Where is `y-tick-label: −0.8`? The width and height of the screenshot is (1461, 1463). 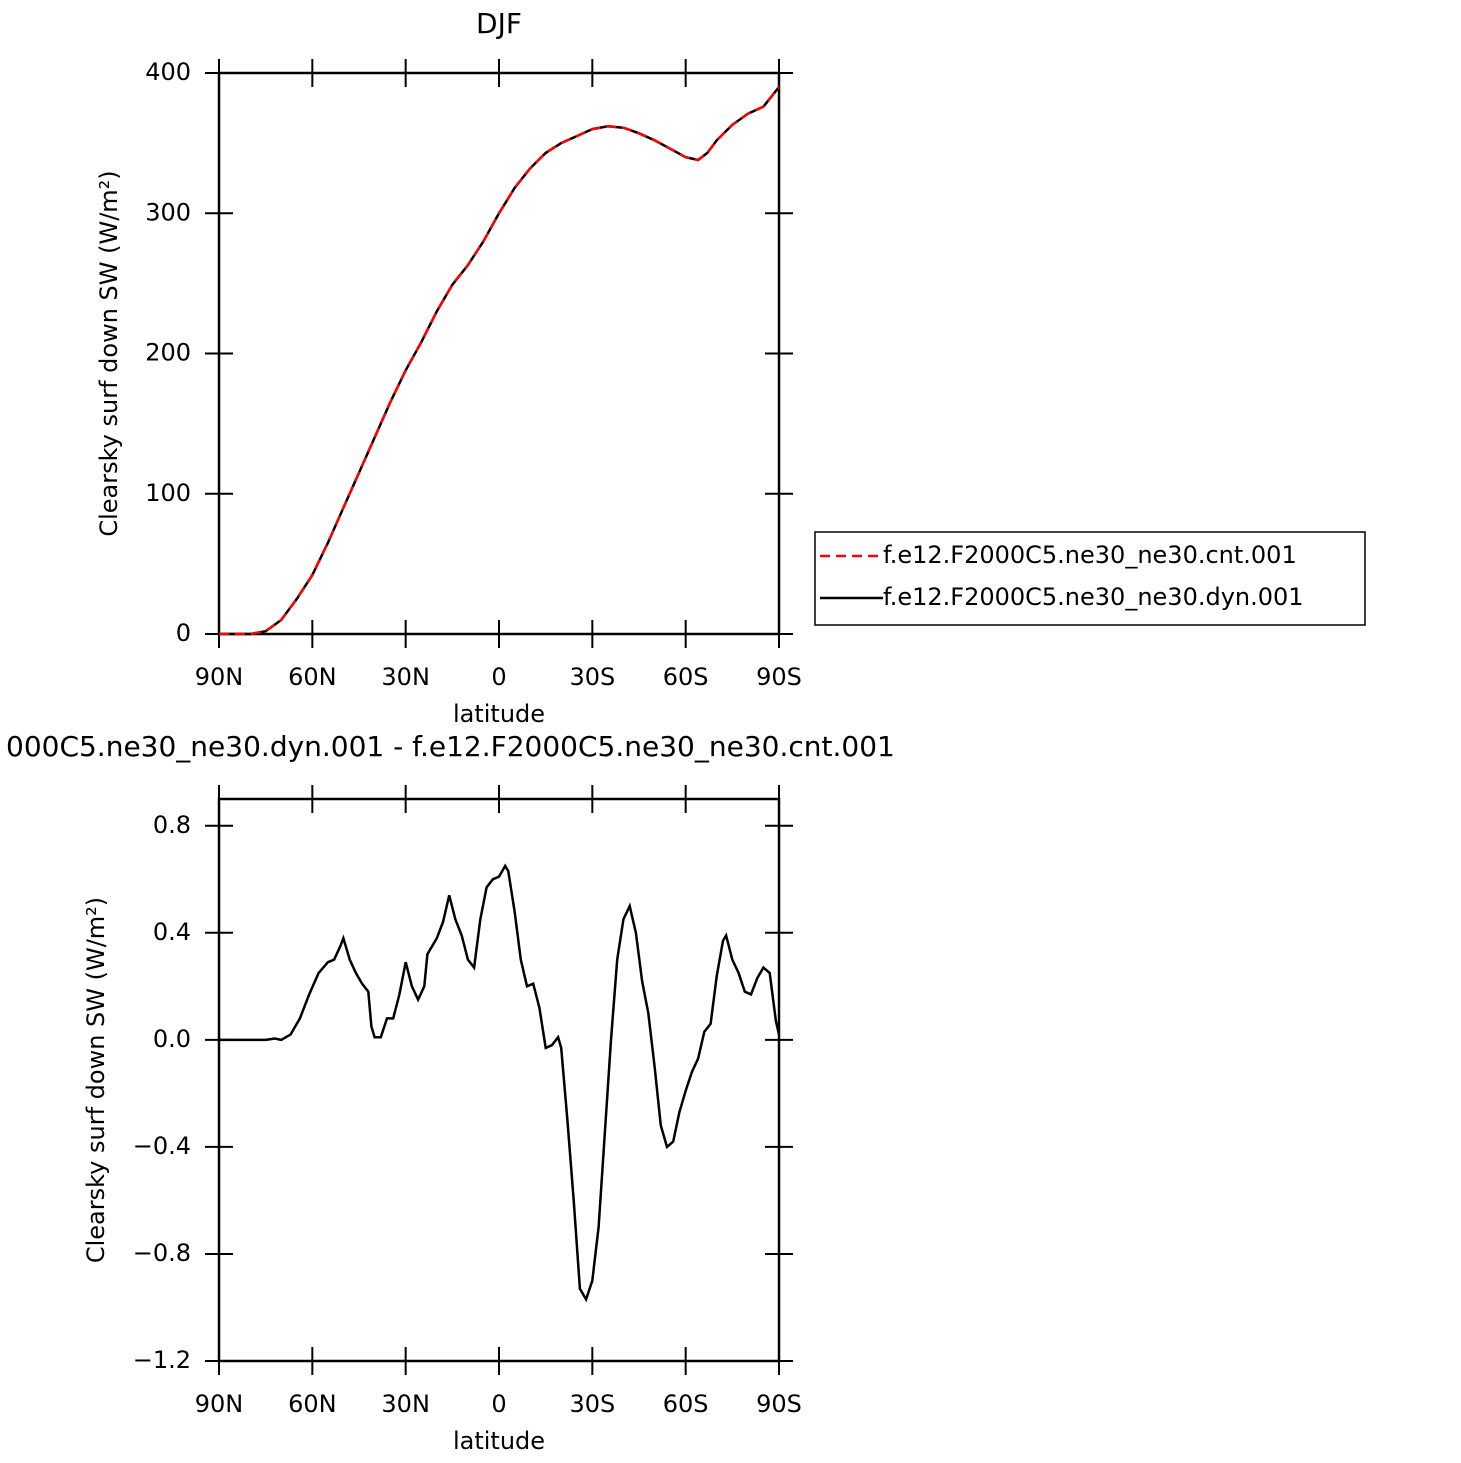 y-tick-label: −0.8 is located at coordinates (162, 1253).